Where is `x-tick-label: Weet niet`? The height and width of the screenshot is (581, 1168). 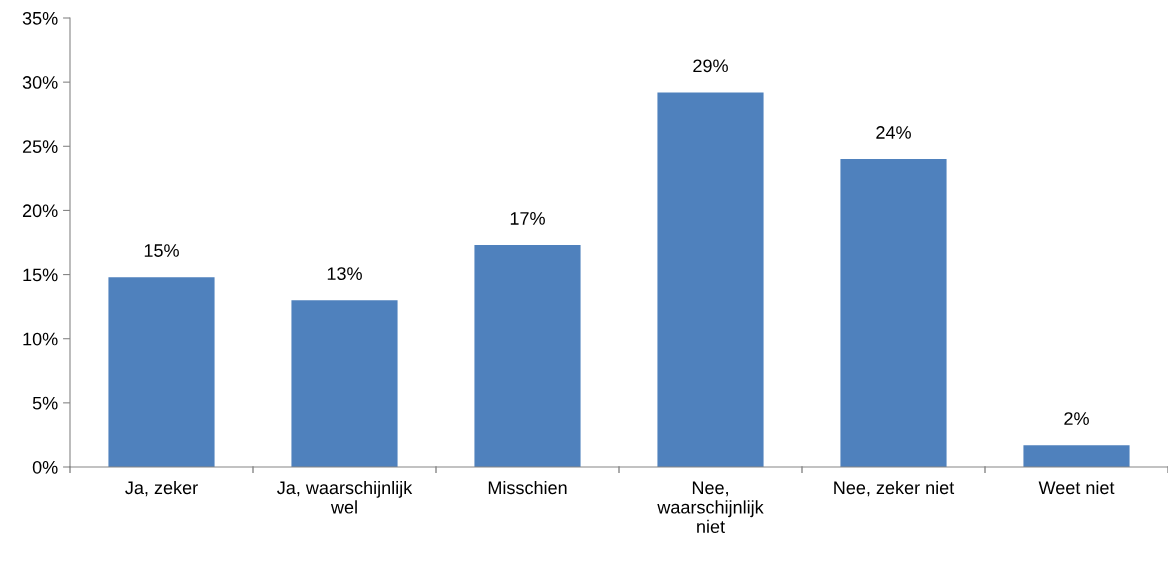
x-tick-label: Weet niet is located at coordinates (1076, 487).